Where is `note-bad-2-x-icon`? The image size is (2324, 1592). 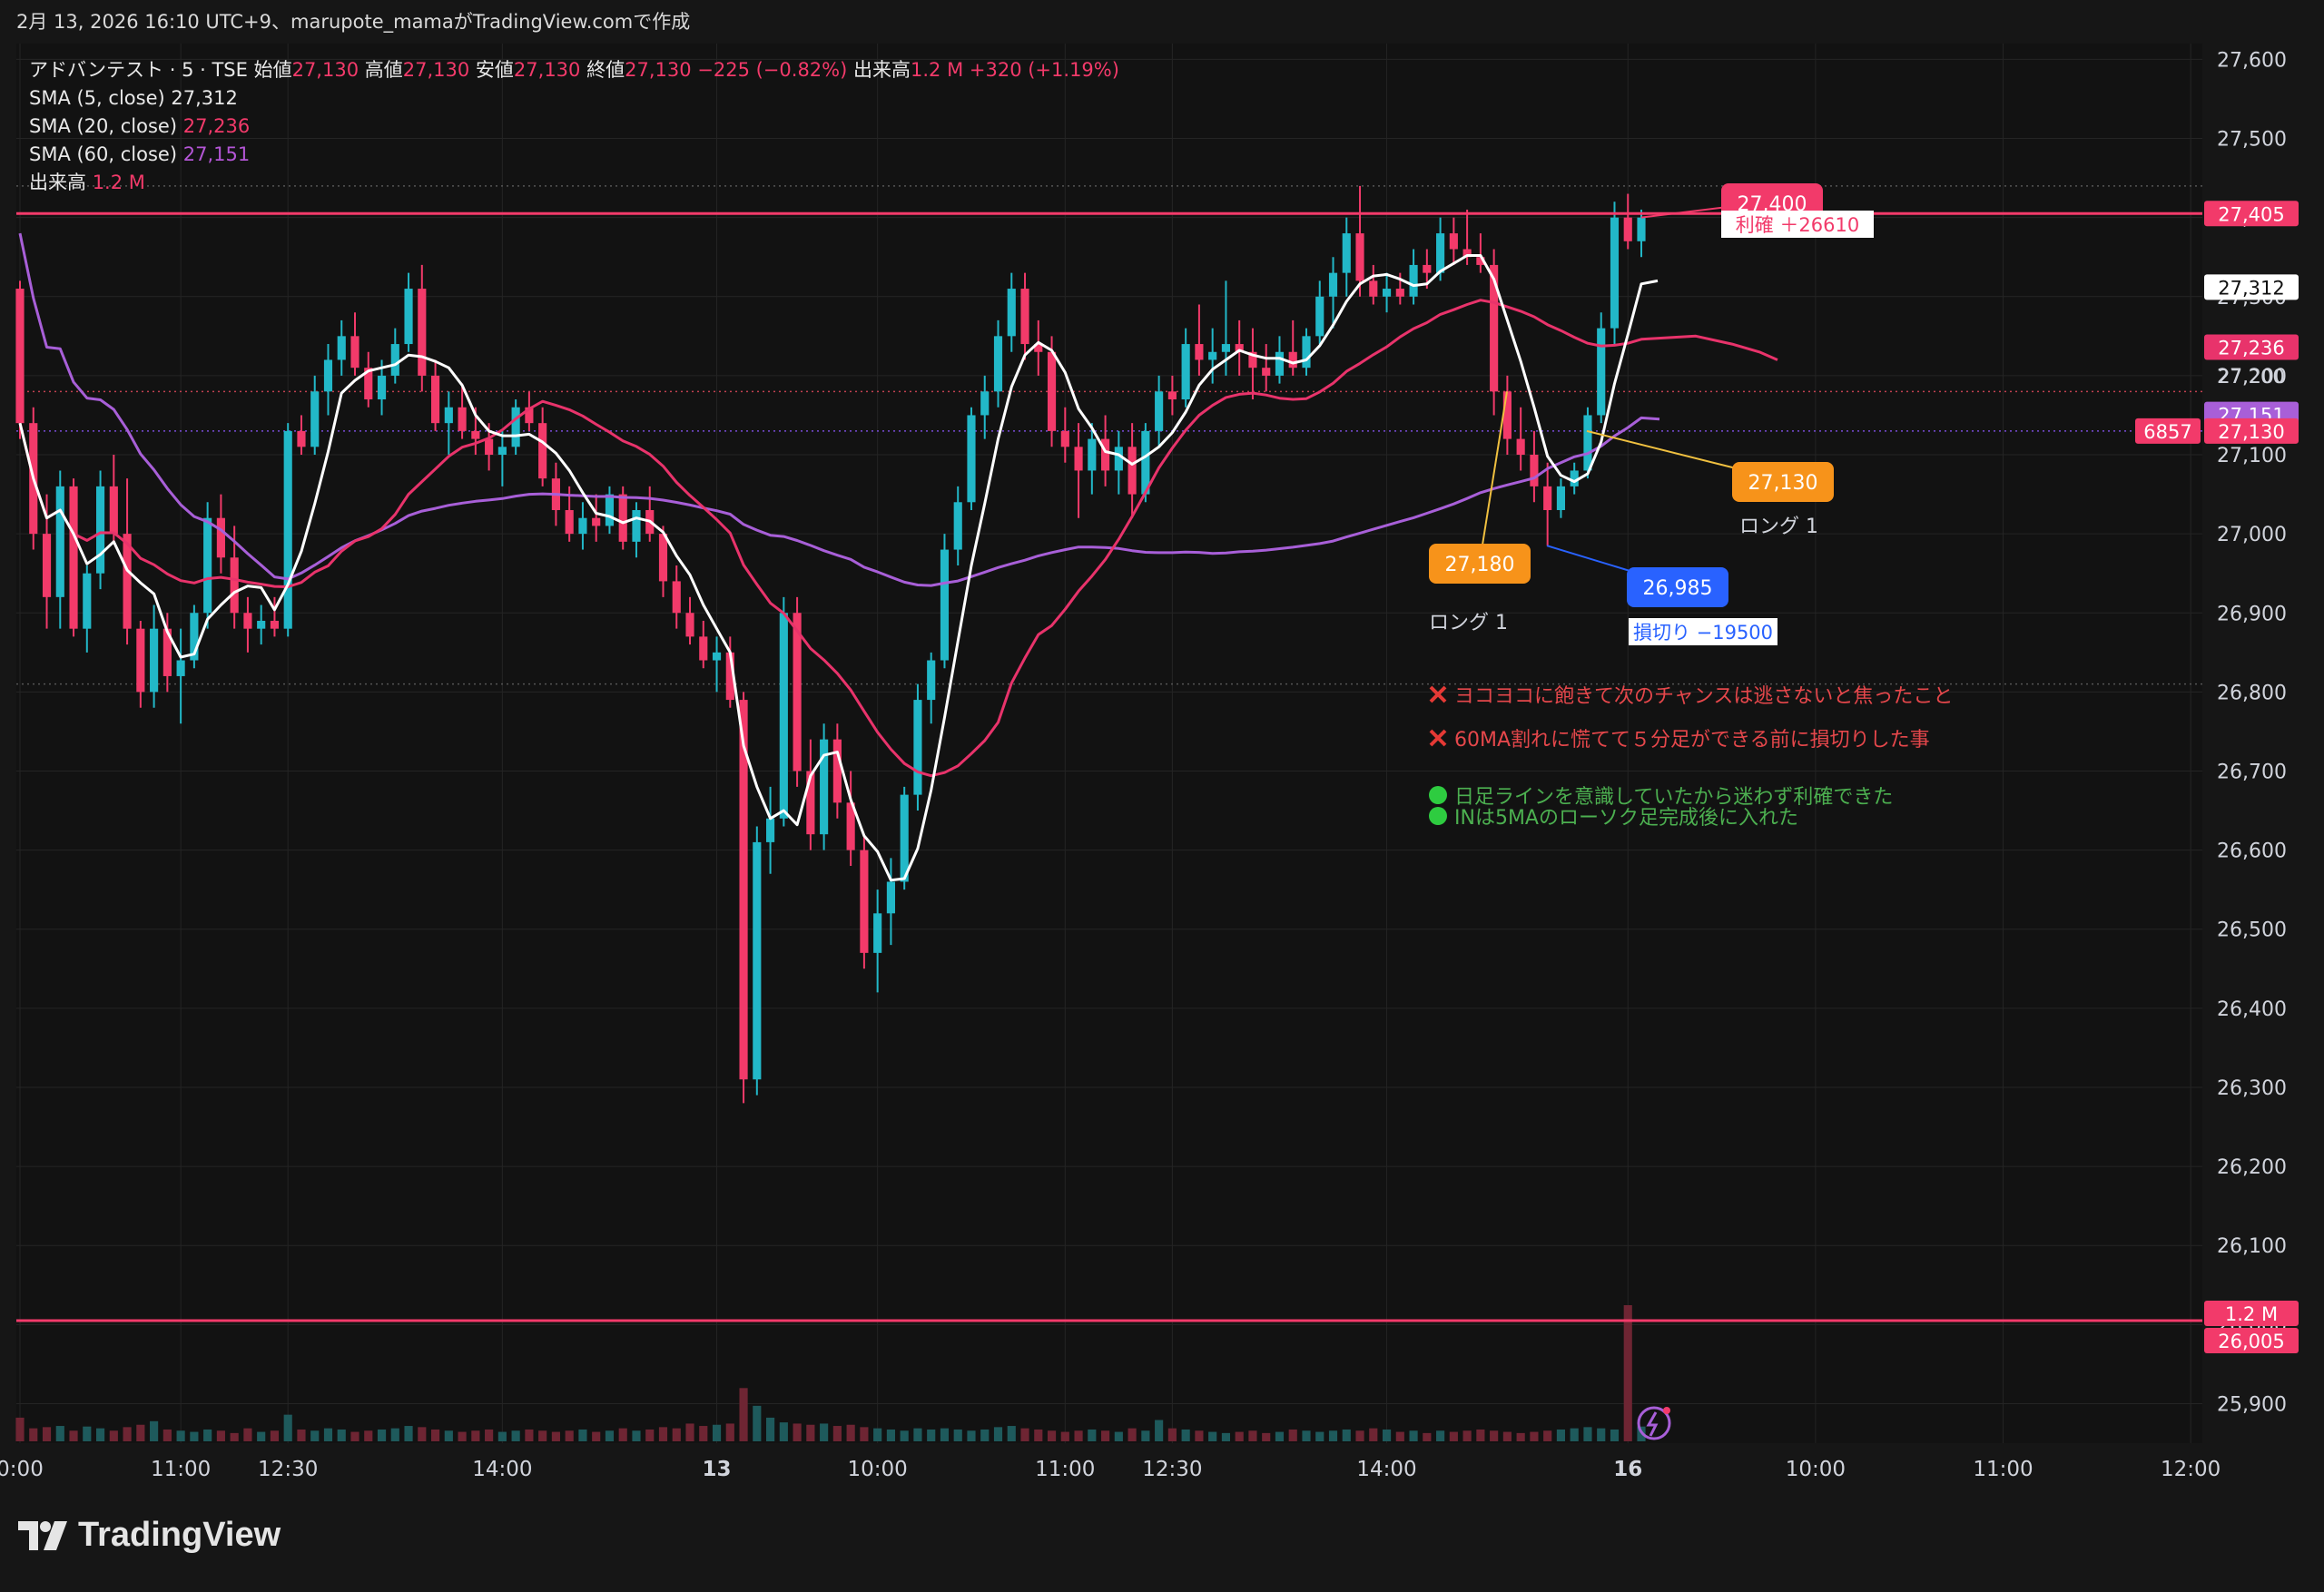
note-bad-2-x-icon is located at coordinates (1438, 738).